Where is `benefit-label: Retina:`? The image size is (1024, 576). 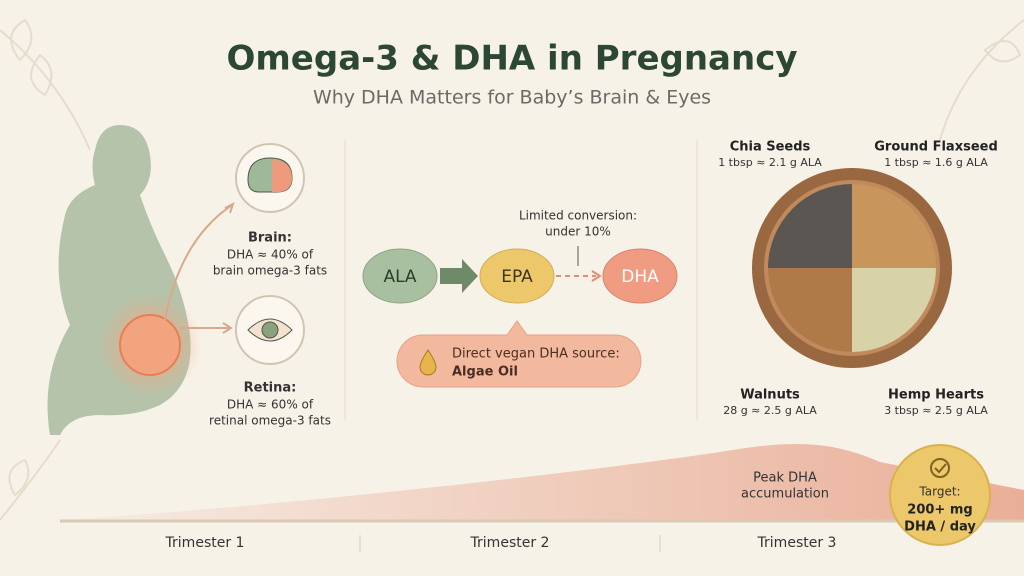 benefit-label: Retina: is located at coordinates (270, 388).